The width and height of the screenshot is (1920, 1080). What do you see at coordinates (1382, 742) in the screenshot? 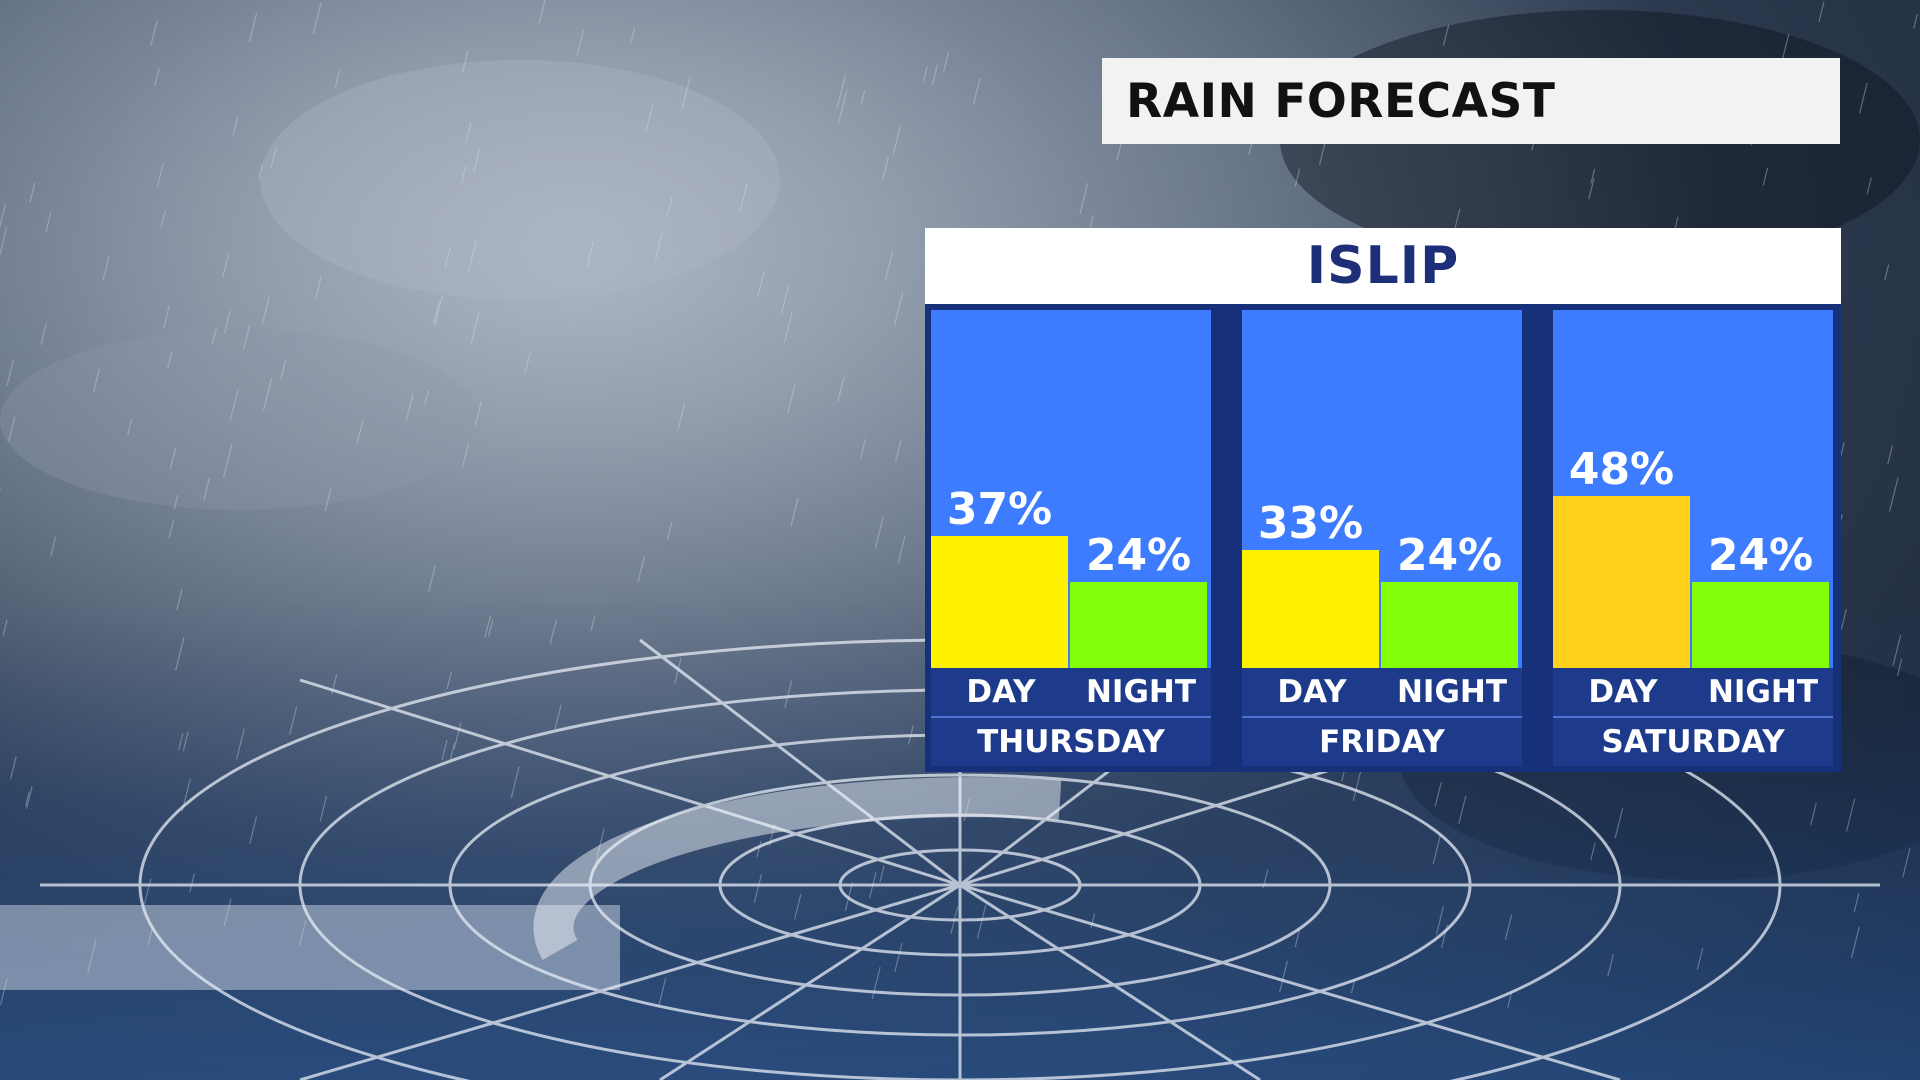
I see `day-name: FRIDAY` at bounding box center [1382, 742].